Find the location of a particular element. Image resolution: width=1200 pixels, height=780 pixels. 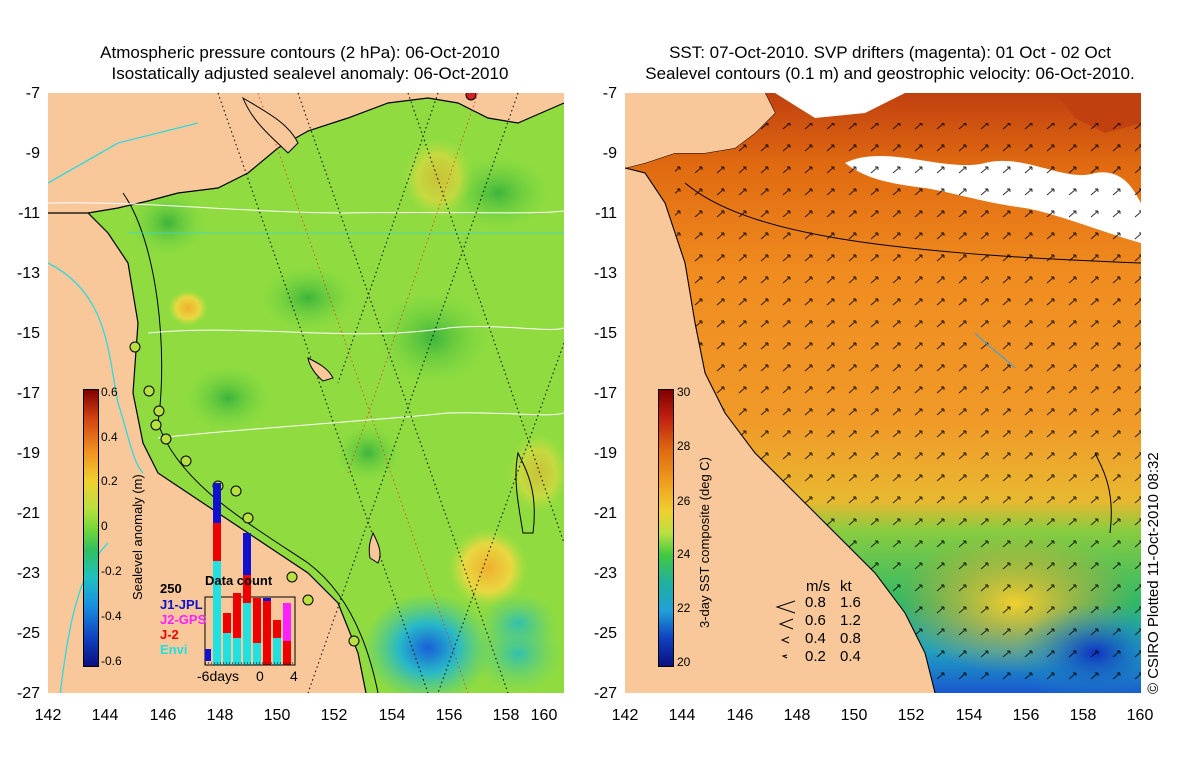

left-ytick: -17 is located at coordinates (28, 393).